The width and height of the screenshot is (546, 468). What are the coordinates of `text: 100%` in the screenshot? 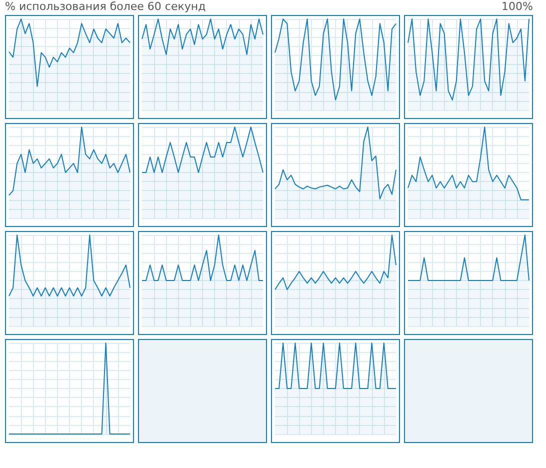 It's located at (517, 6).